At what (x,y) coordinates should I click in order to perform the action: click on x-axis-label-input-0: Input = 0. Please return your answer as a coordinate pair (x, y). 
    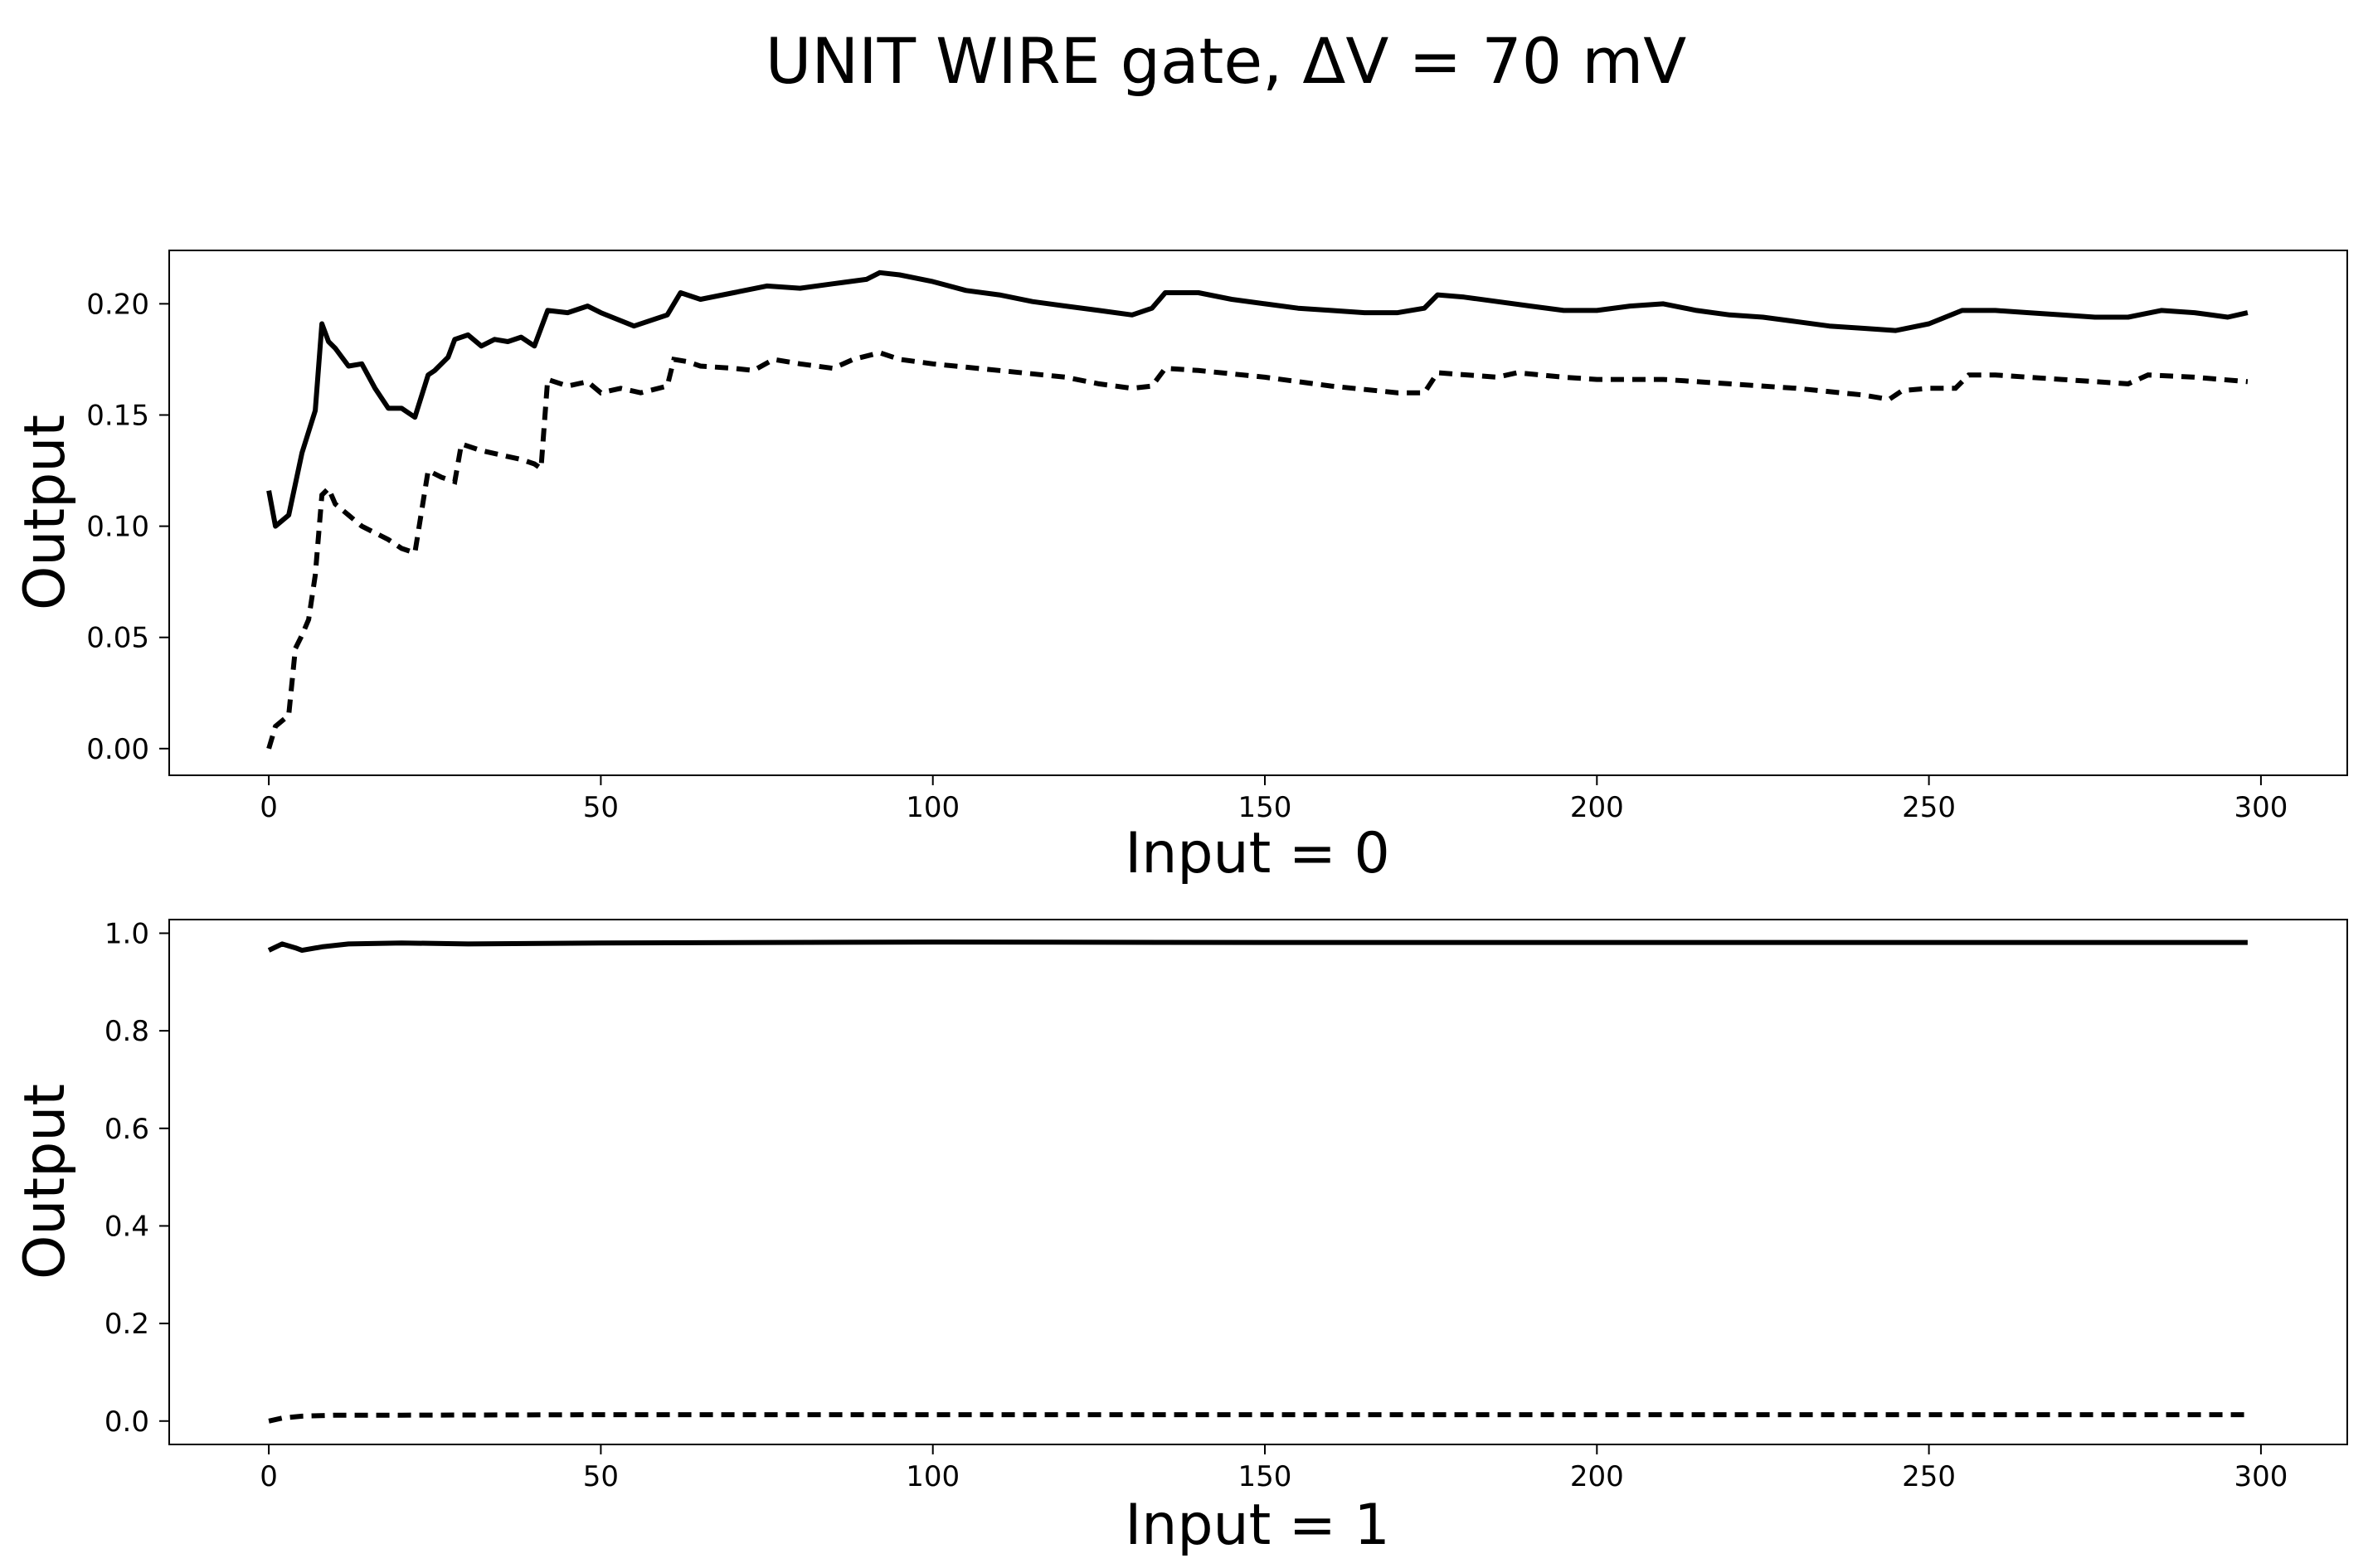
    Looking at the image, I should click on (1257, 853).